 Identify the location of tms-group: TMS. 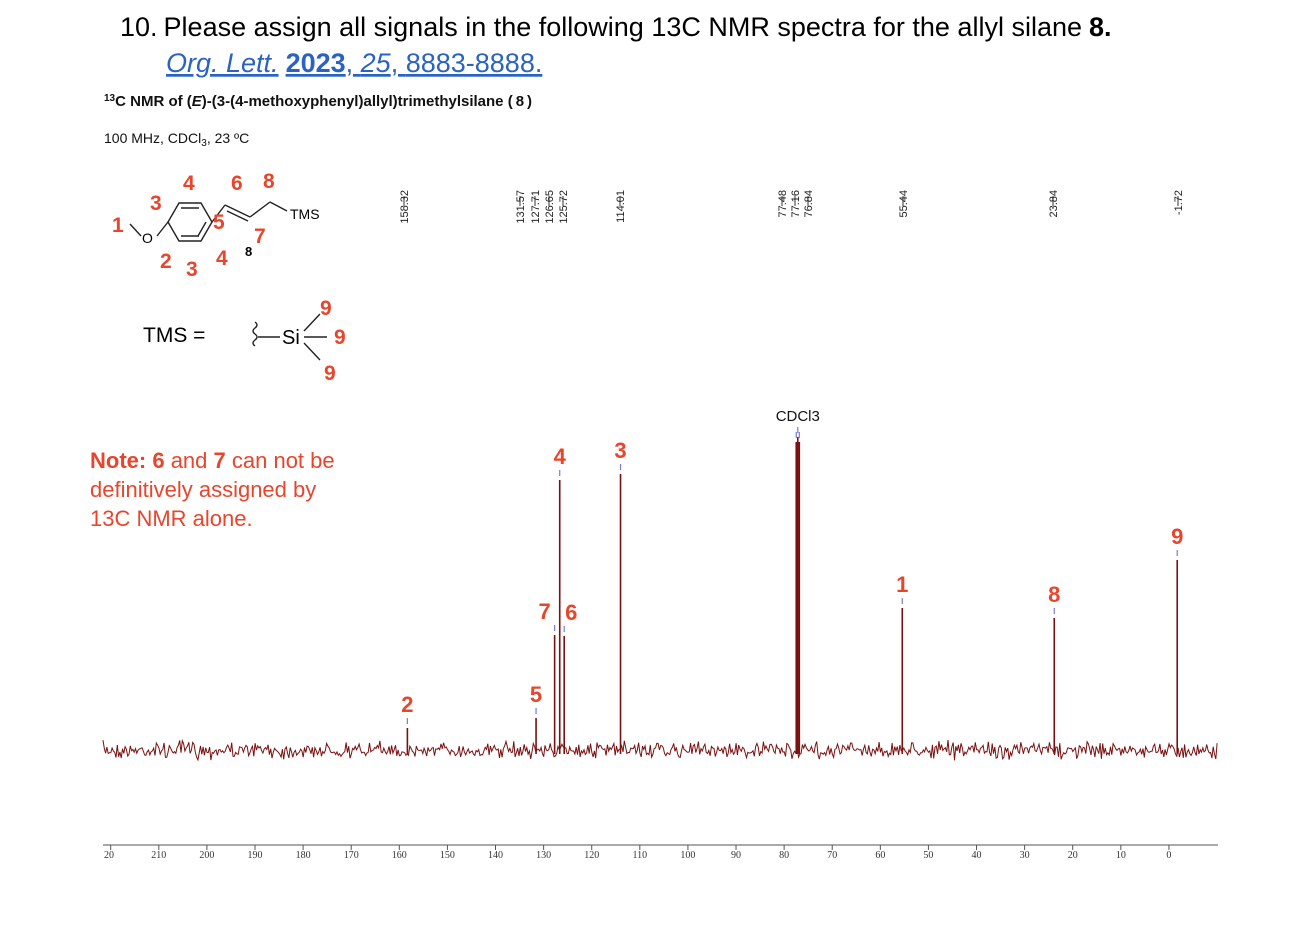
(305, 214).